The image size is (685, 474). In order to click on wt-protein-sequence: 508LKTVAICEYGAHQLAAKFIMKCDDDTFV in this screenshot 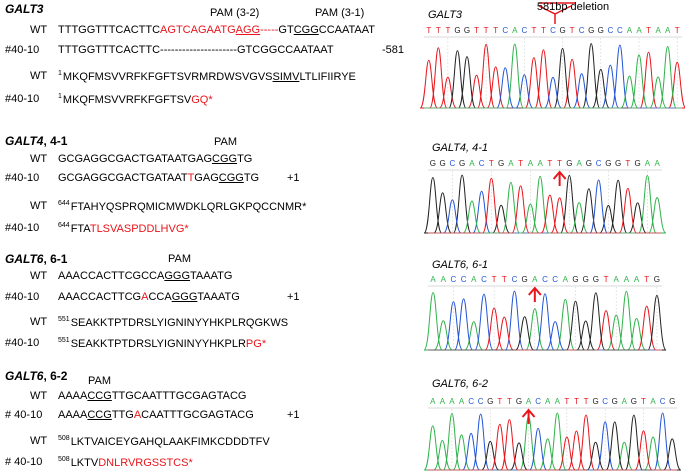, I will do `click(164, 441)`.